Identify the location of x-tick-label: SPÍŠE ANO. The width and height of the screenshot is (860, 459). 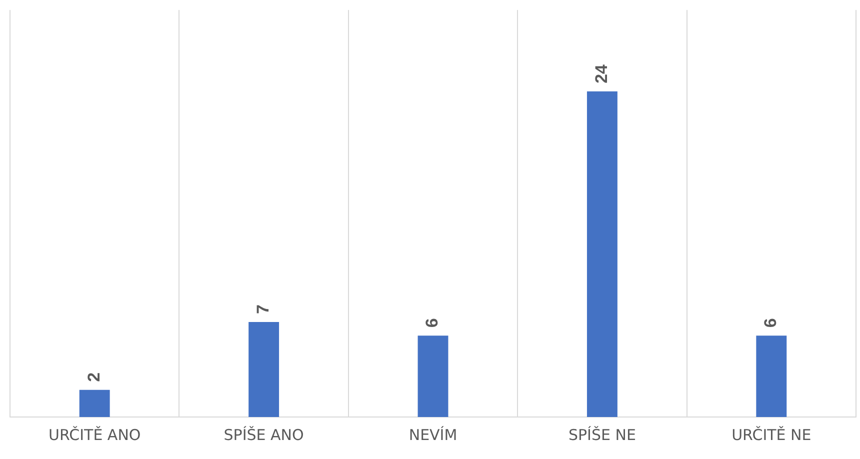
(264, 435).